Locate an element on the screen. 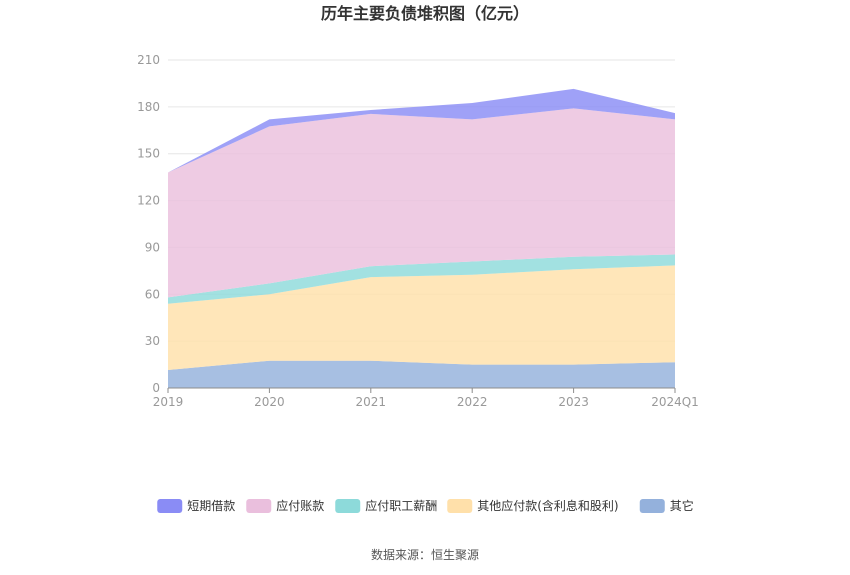 The height and width of the screenshot is (575, 850). y-tick-label: 180 is located at coordinates (148, 107).